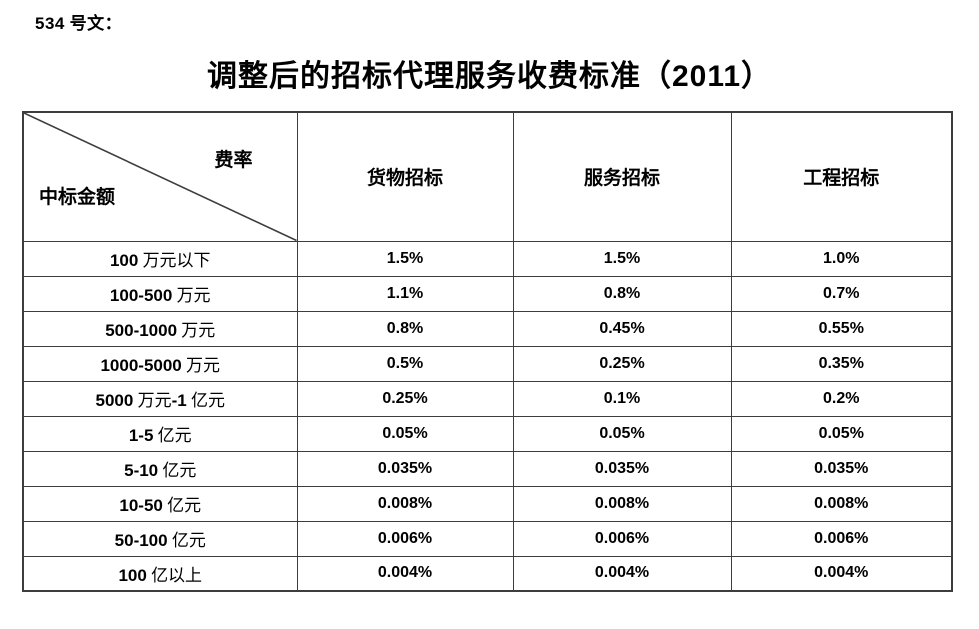  I want to click on doc-number: 534 号文：, so click(79, 23).